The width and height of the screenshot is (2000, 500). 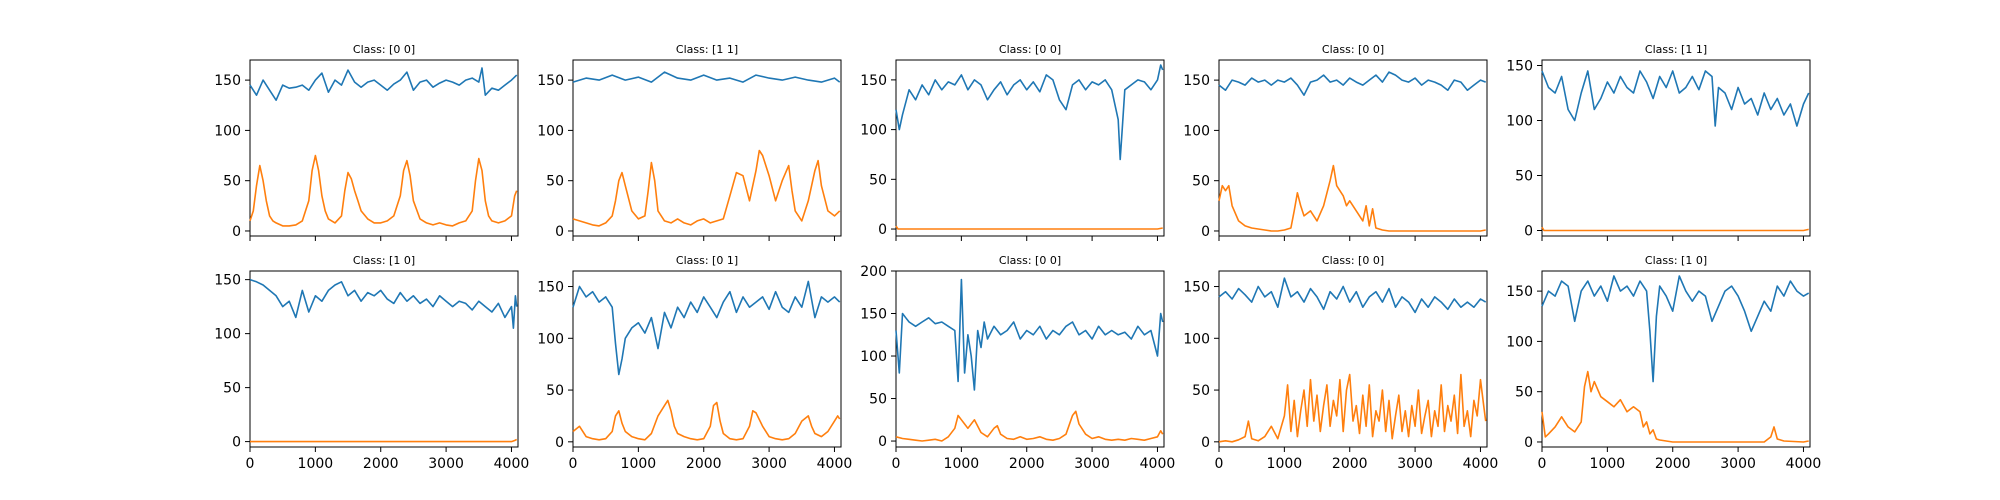 What do you see at coordinates (1335, 142) in the screenshot?
I see `subplot-4: Class: [0 0] 0 50 100 150` at bounding box center [1335, 142].